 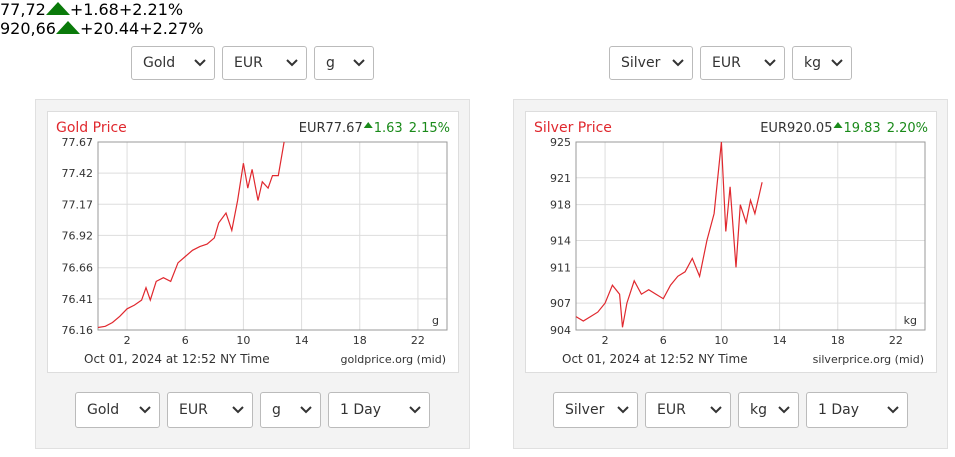 I want to click on summary-pct: 2.15%, so click(x=429, y=128).